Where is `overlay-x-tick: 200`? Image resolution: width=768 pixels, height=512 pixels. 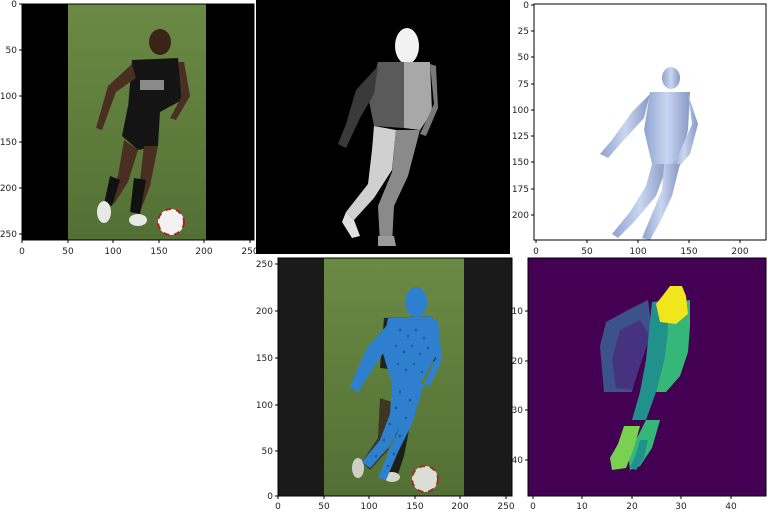 overlay-x-tick: 200 is located at coordinates (459, 507).